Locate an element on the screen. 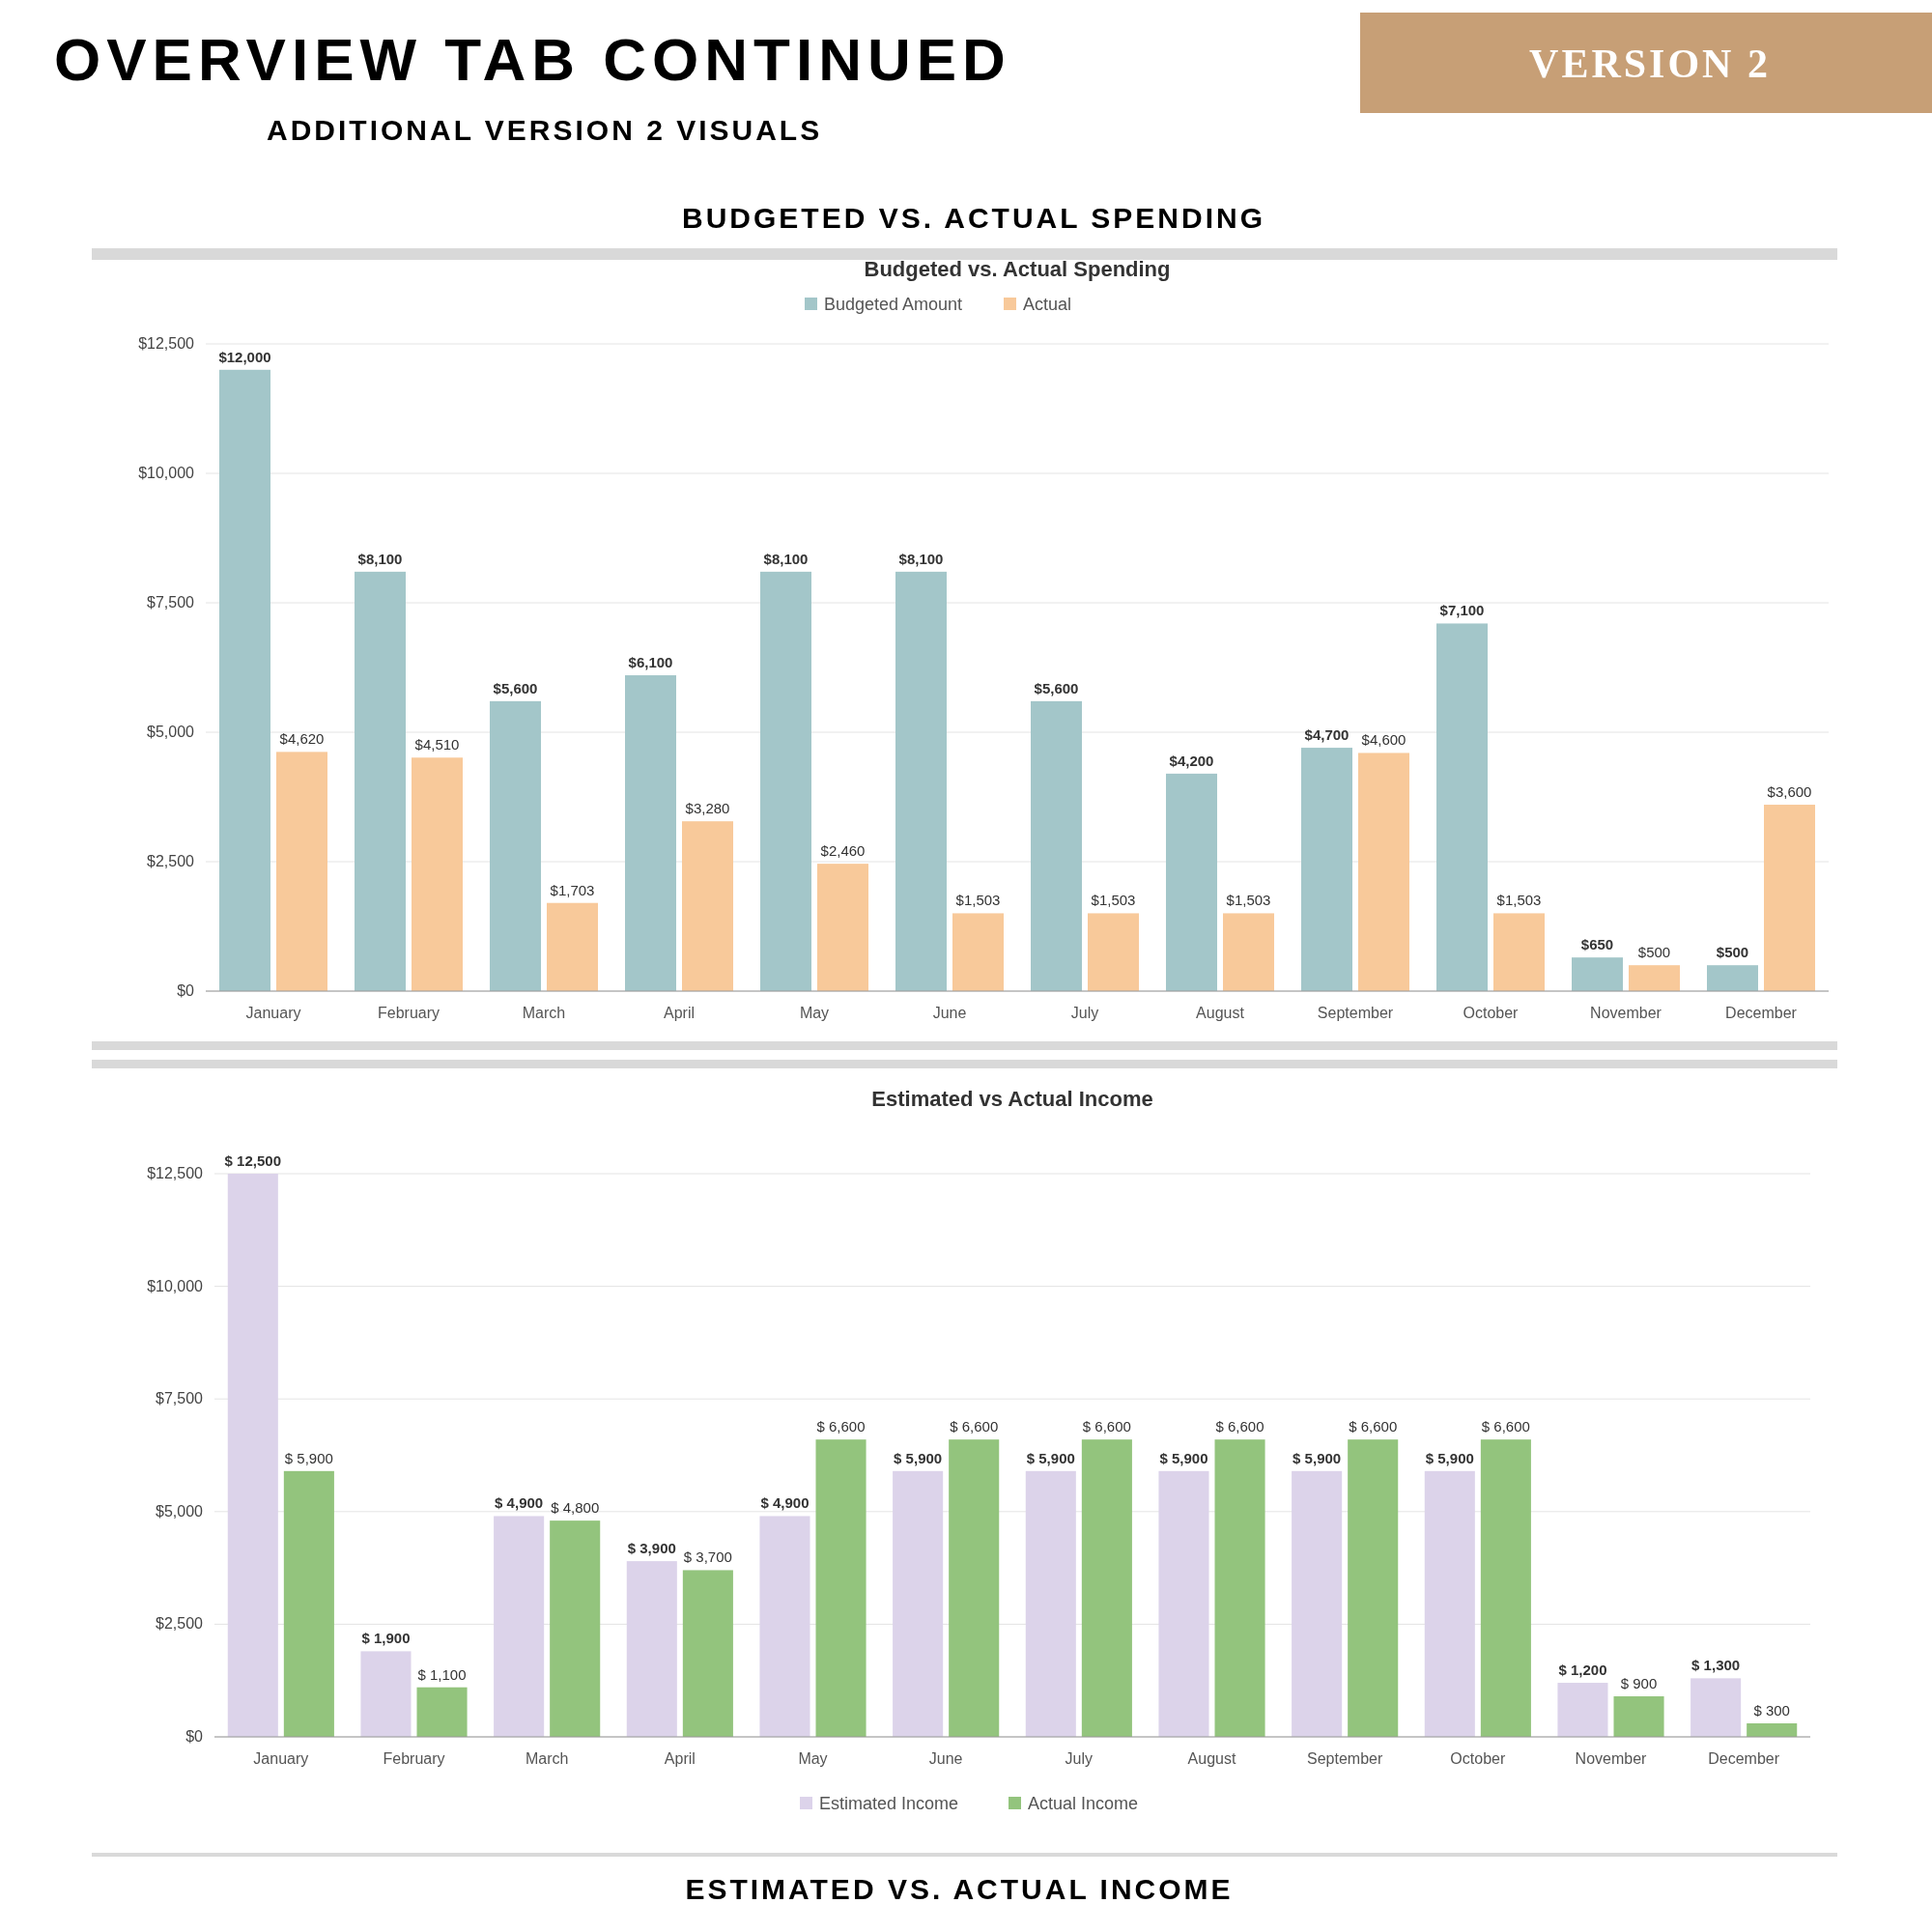 This screenshot has height=1932, width=1932. legend-label: Actual is located at coordinates (1047, 304).